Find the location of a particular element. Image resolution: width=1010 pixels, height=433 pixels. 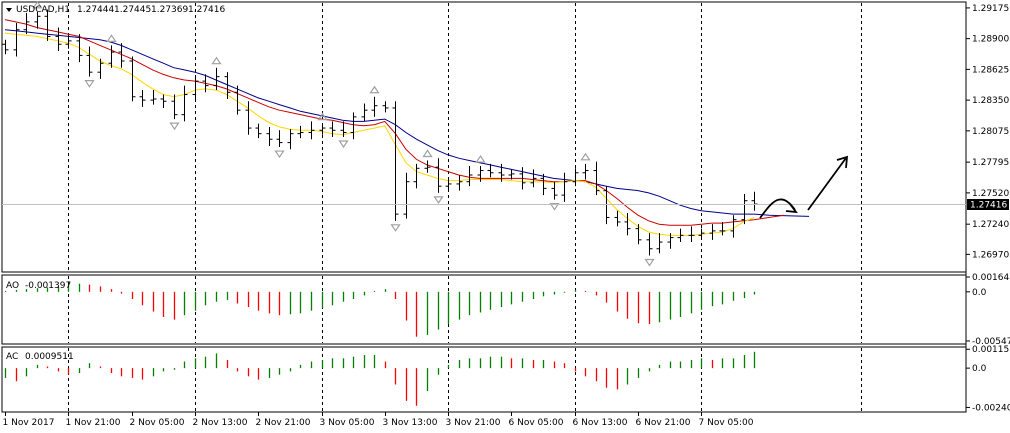

price-tick-label: 1.28625 is located at coordinates (990, 70).